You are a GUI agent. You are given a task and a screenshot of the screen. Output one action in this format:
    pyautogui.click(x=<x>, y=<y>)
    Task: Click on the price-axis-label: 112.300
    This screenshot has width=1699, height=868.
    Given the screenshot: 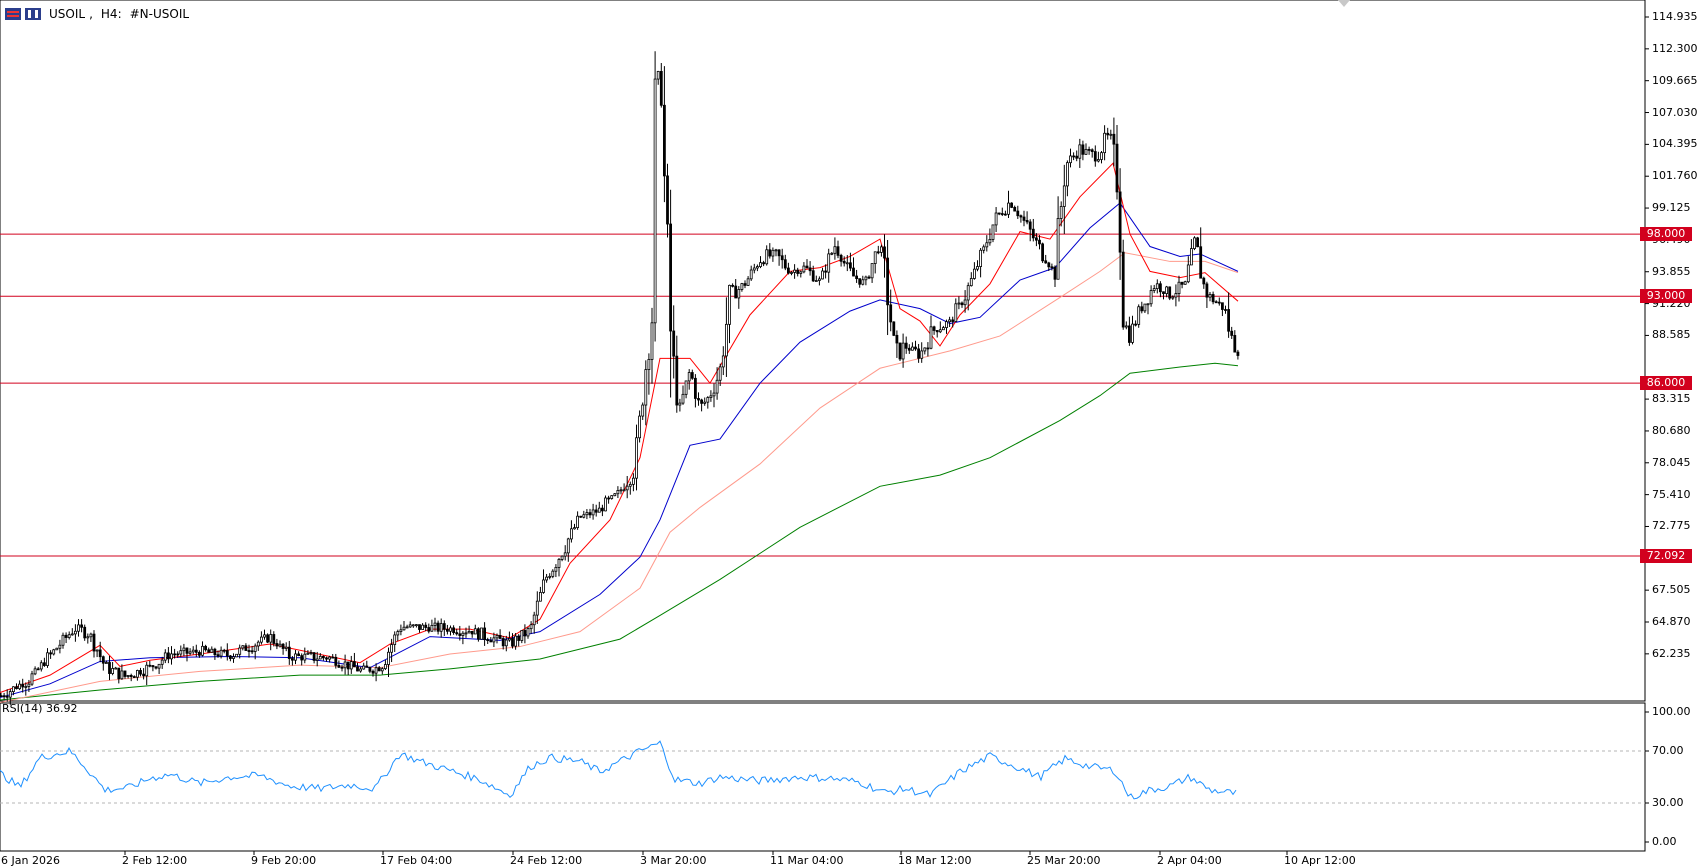 What is the action you would take?
    pyautogui.click(x=1675, y=48)
    